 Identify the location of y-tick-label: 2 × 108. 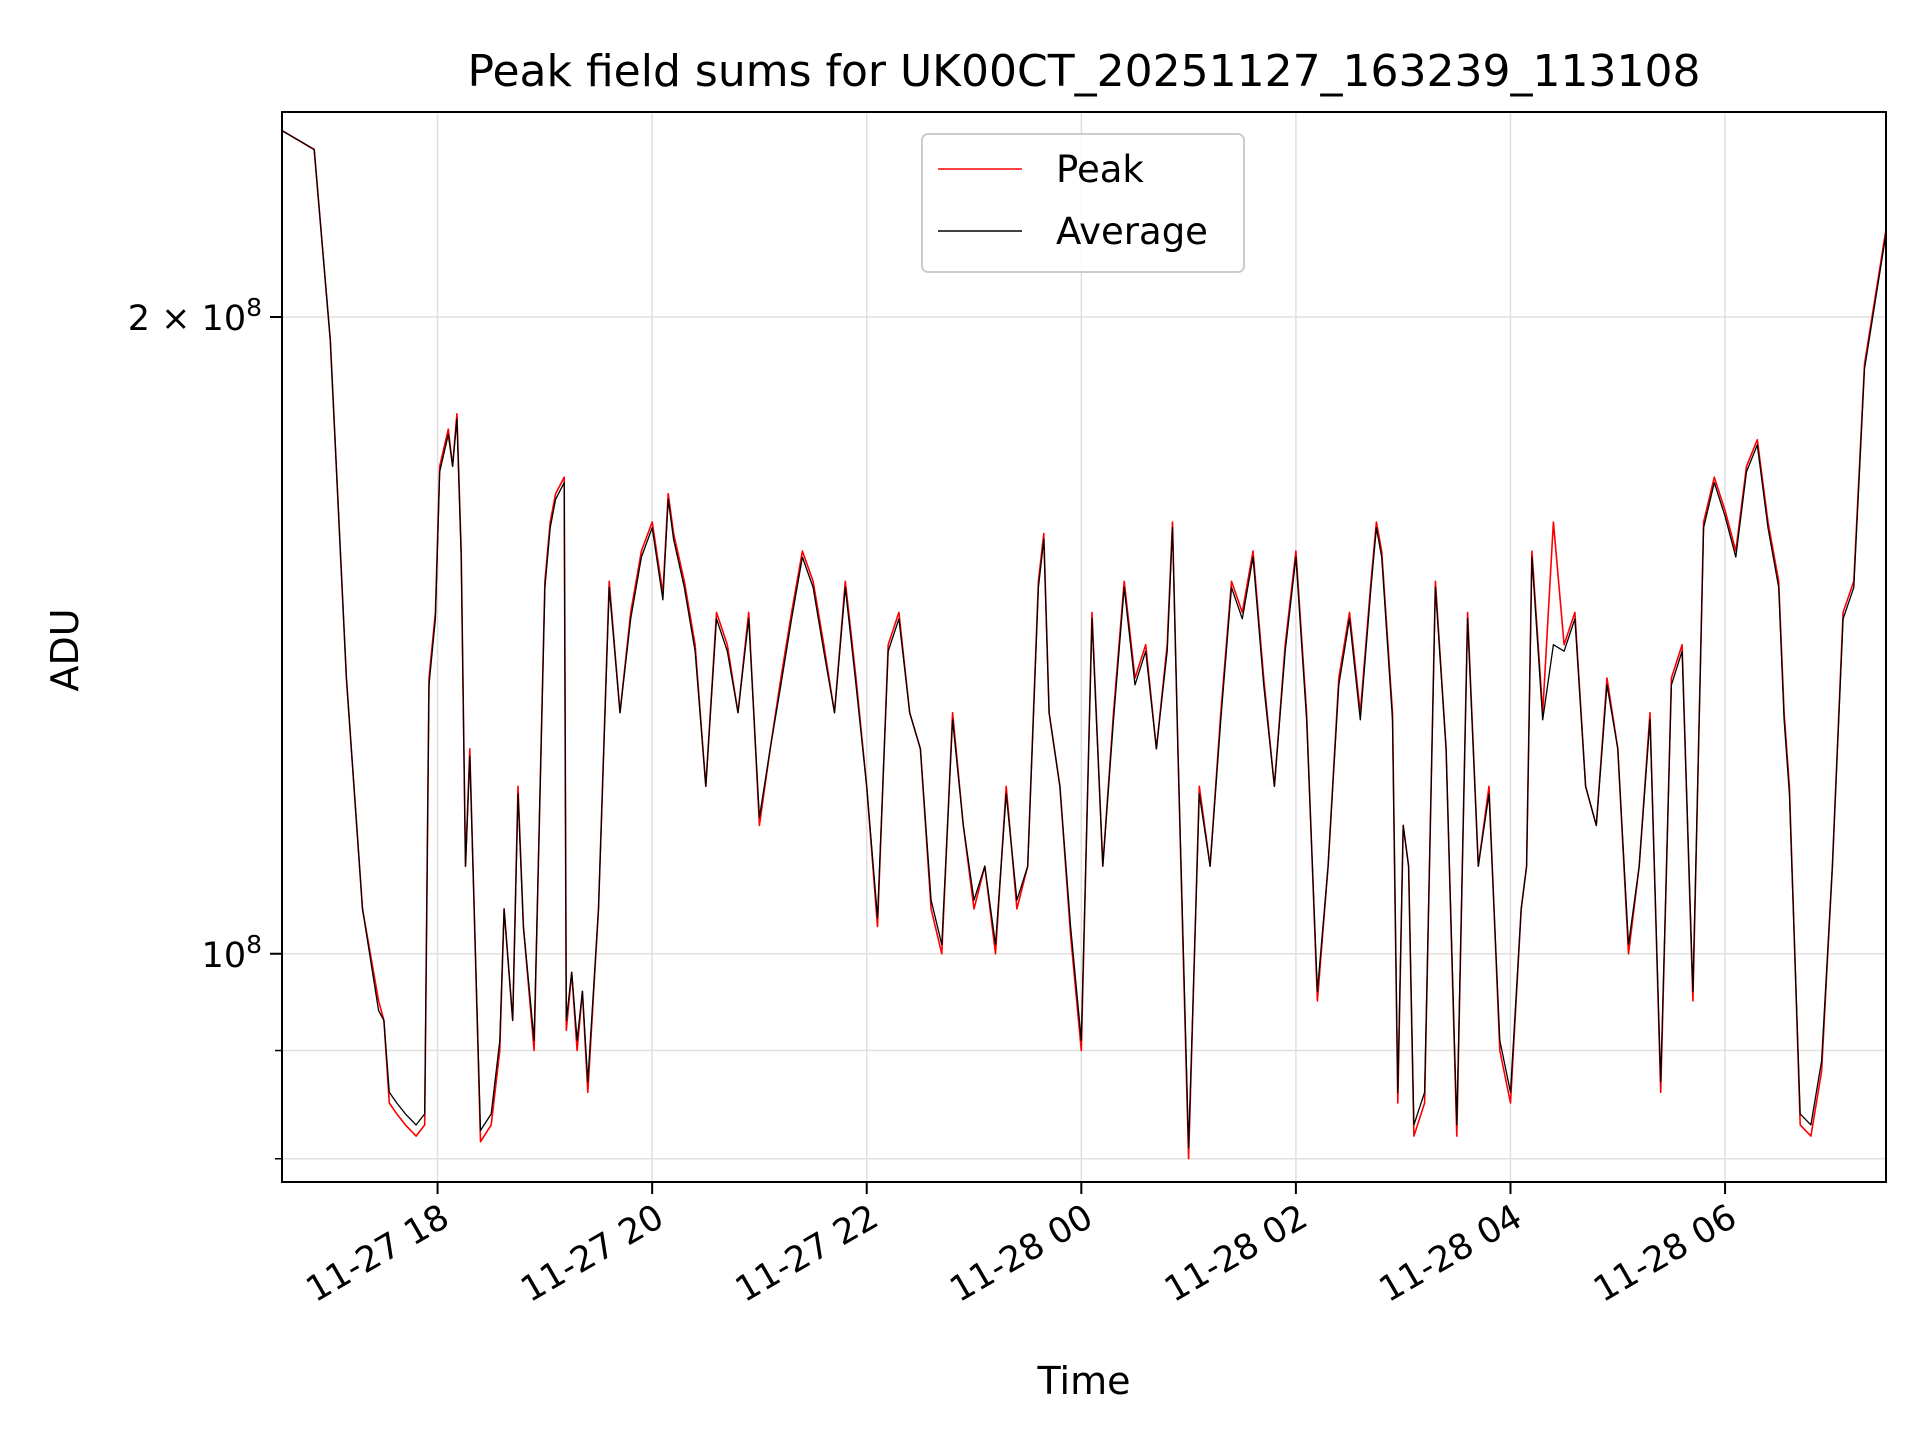
(195, 316).